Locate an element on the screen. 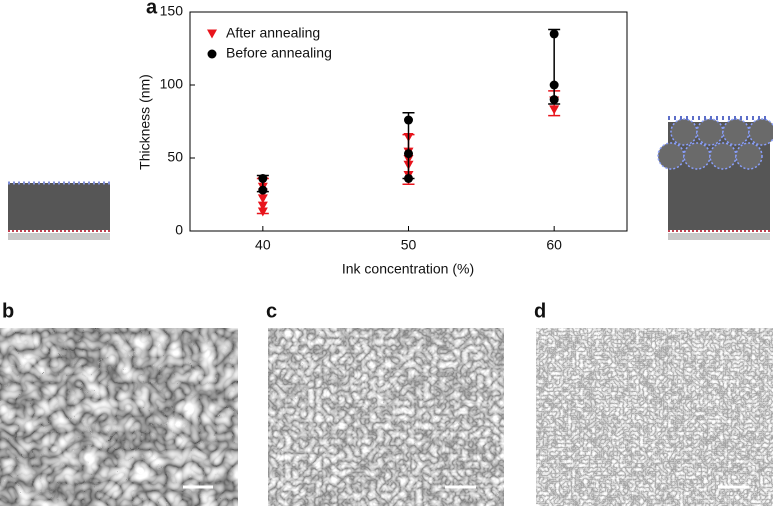 This screenshot has width=773, height=511. thick-film-illustration is located at coordinates (715, 178).